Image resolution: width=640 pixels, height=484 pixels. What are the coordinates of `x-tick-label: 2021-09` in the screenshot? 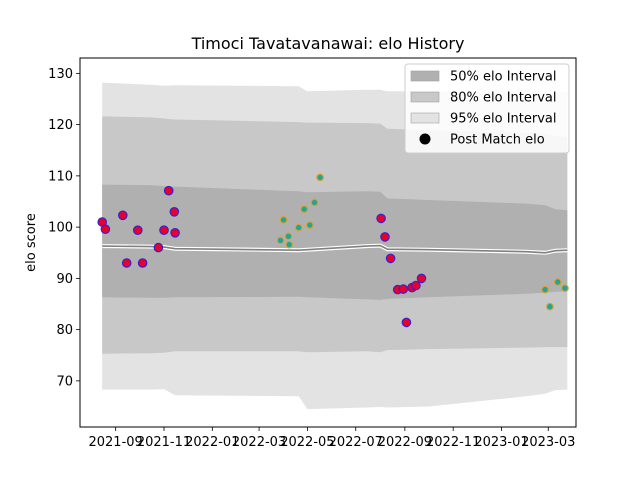 It's located at (115, 442).